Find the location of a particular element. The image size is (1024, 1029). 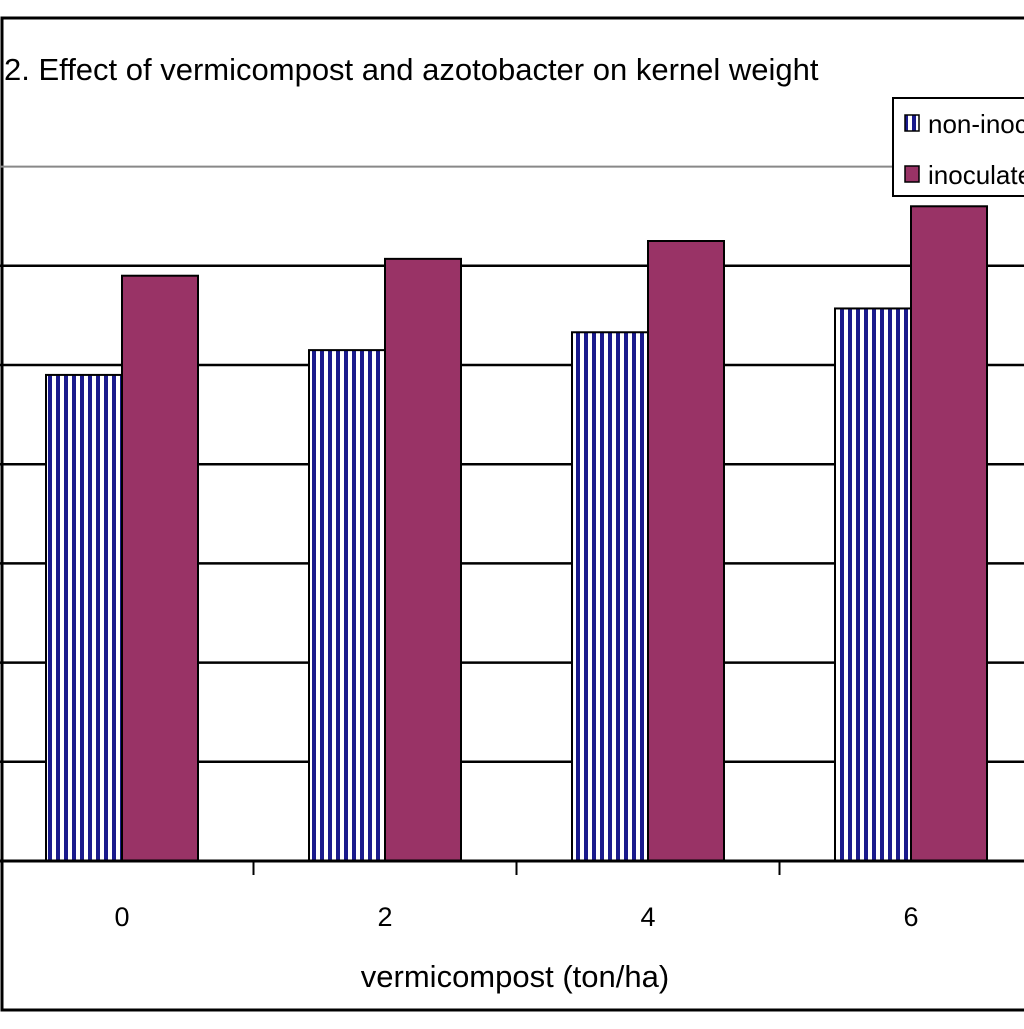

legend-label-inoculated: inoculated is located at coordinates (976, 175).